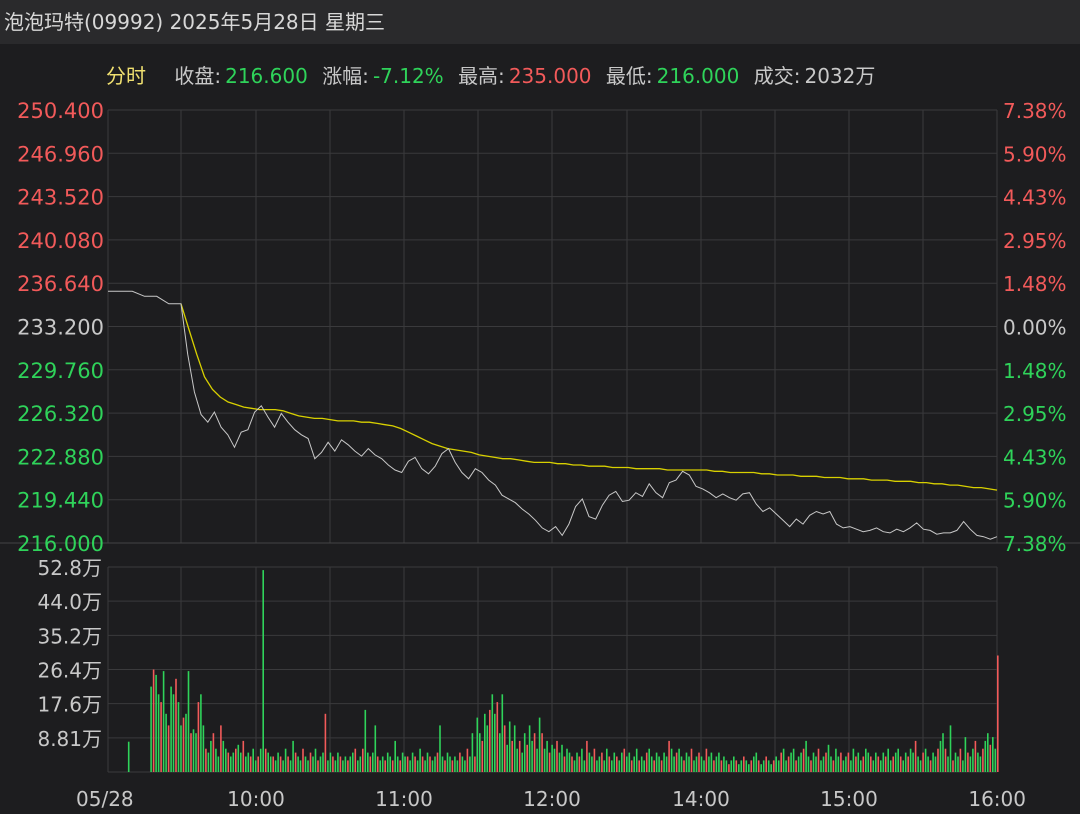  What do you see at coordinates (701, 799) in the screenshot?
I see `x-tick-label: 14:00` at bounding box center [701, 799].